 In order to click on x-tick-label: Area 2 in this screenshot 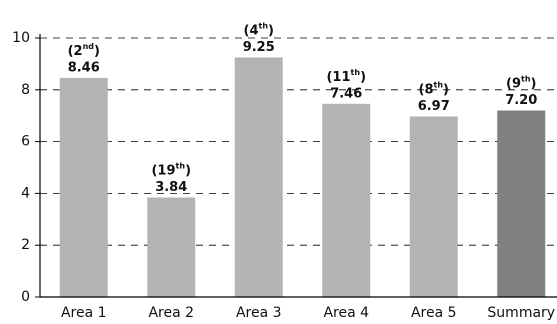, I will do `click(171, 313)`.